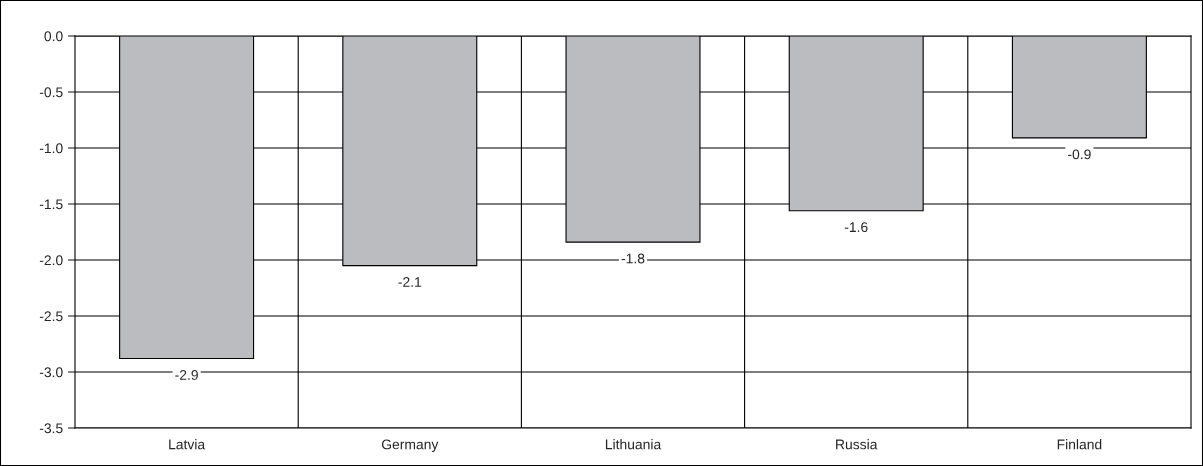  What do you see at coordinates (51, 428) in the screenshot?
I see `y-tick-label: -3.5` at bounding box center [51, 428].